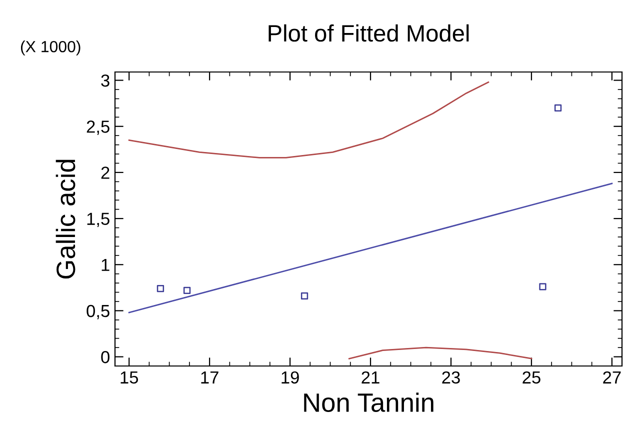 This screenshot has width=628, height=443. Describe the element at coordinates (612, 377) in the screenshot. I see `x-tick-label: 27` at that location.